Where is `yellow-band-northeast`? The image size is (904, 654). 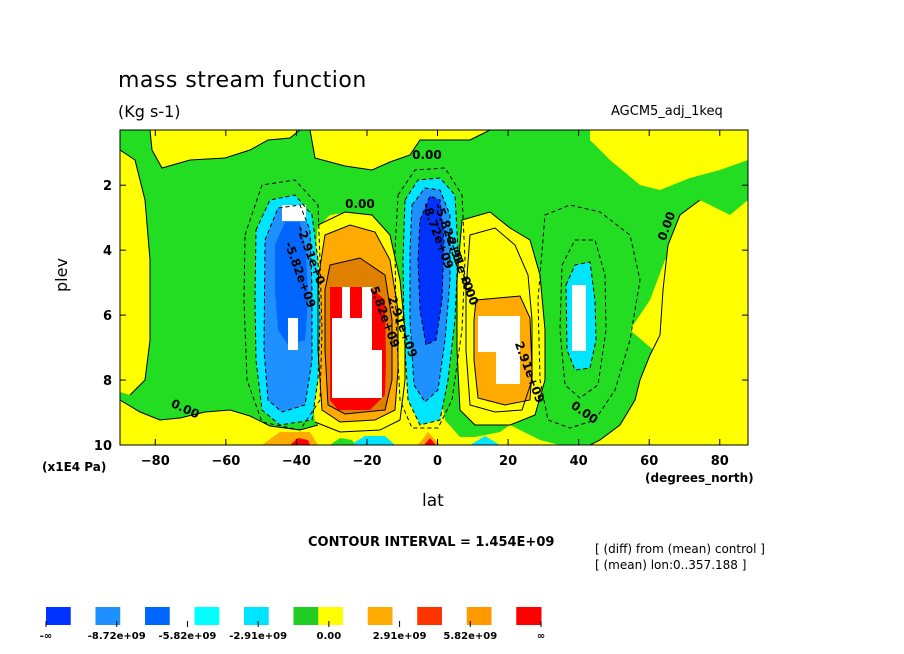 yellow-band-northeast is located at coordinates (689, 296).